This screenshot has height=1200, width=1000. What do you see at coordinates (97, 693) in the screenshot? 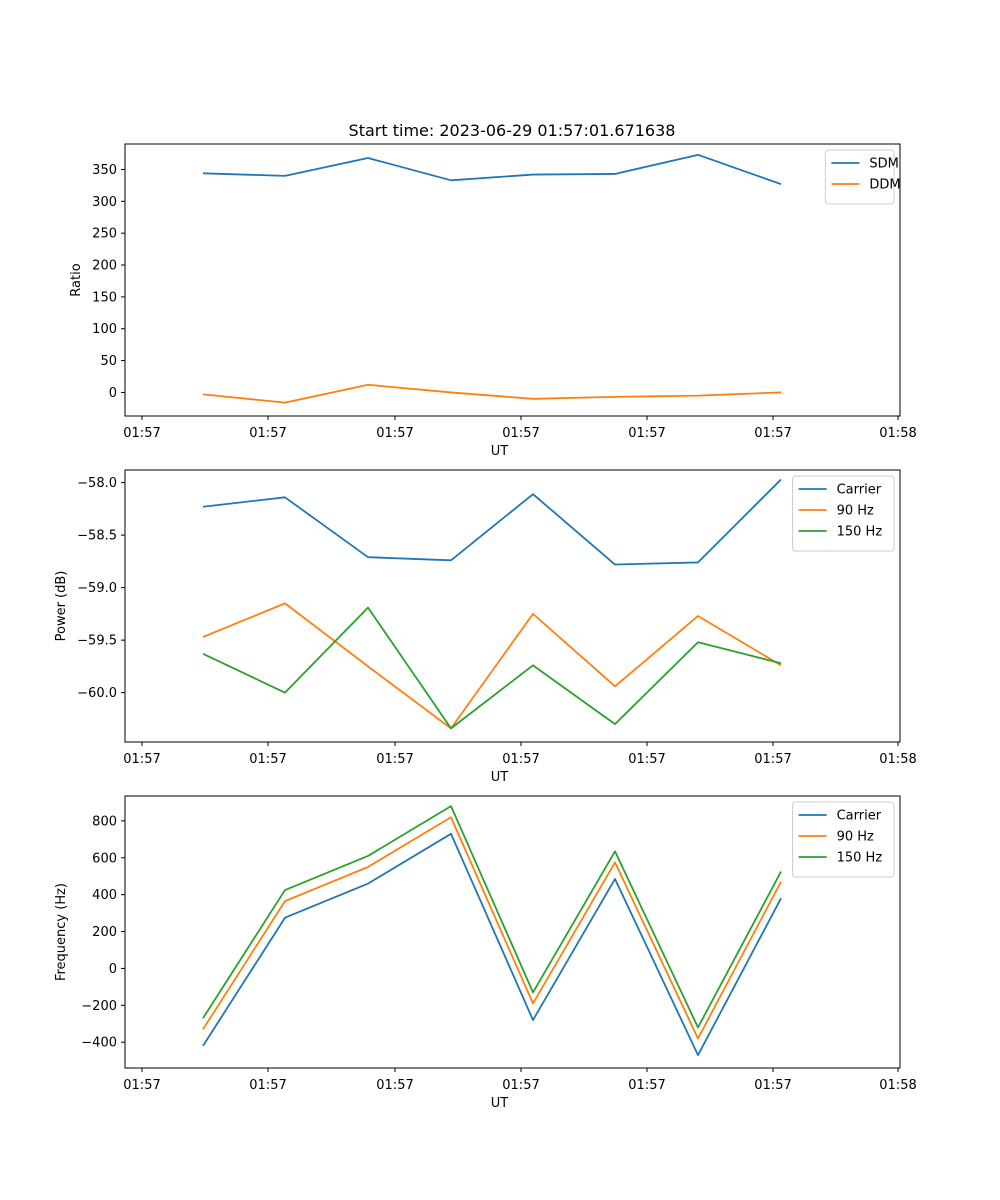
I see `y-tick-label: −60.0` at bounding box center [97, 693].